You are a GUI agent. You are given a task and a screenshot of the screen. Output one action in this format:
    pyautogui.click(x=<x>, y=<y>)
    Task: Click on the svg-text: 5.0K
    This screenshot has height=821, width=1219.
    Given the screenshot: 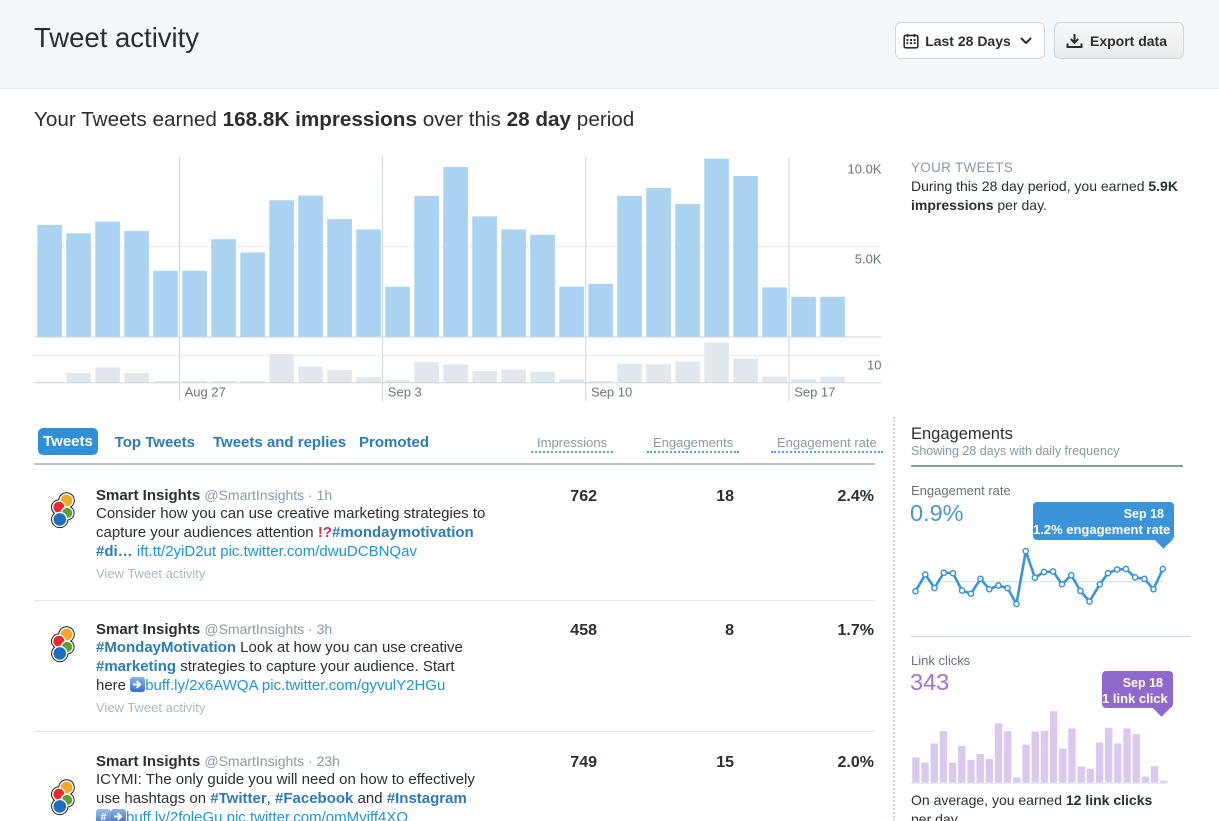 What is the action you would take?
    pyautogui.click(x=868, y=259)
    